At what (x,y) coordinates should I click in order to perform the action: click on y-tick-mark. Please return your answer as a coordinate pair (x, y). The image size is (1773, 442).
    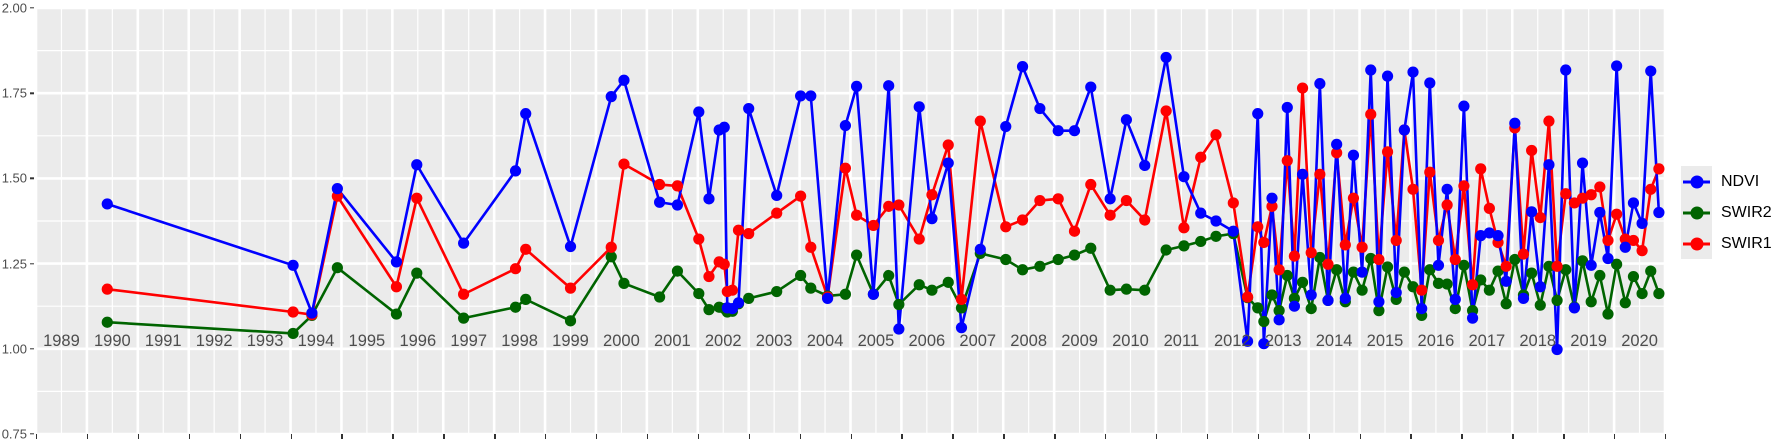
    Looking at the image, I should click on (32, 178).